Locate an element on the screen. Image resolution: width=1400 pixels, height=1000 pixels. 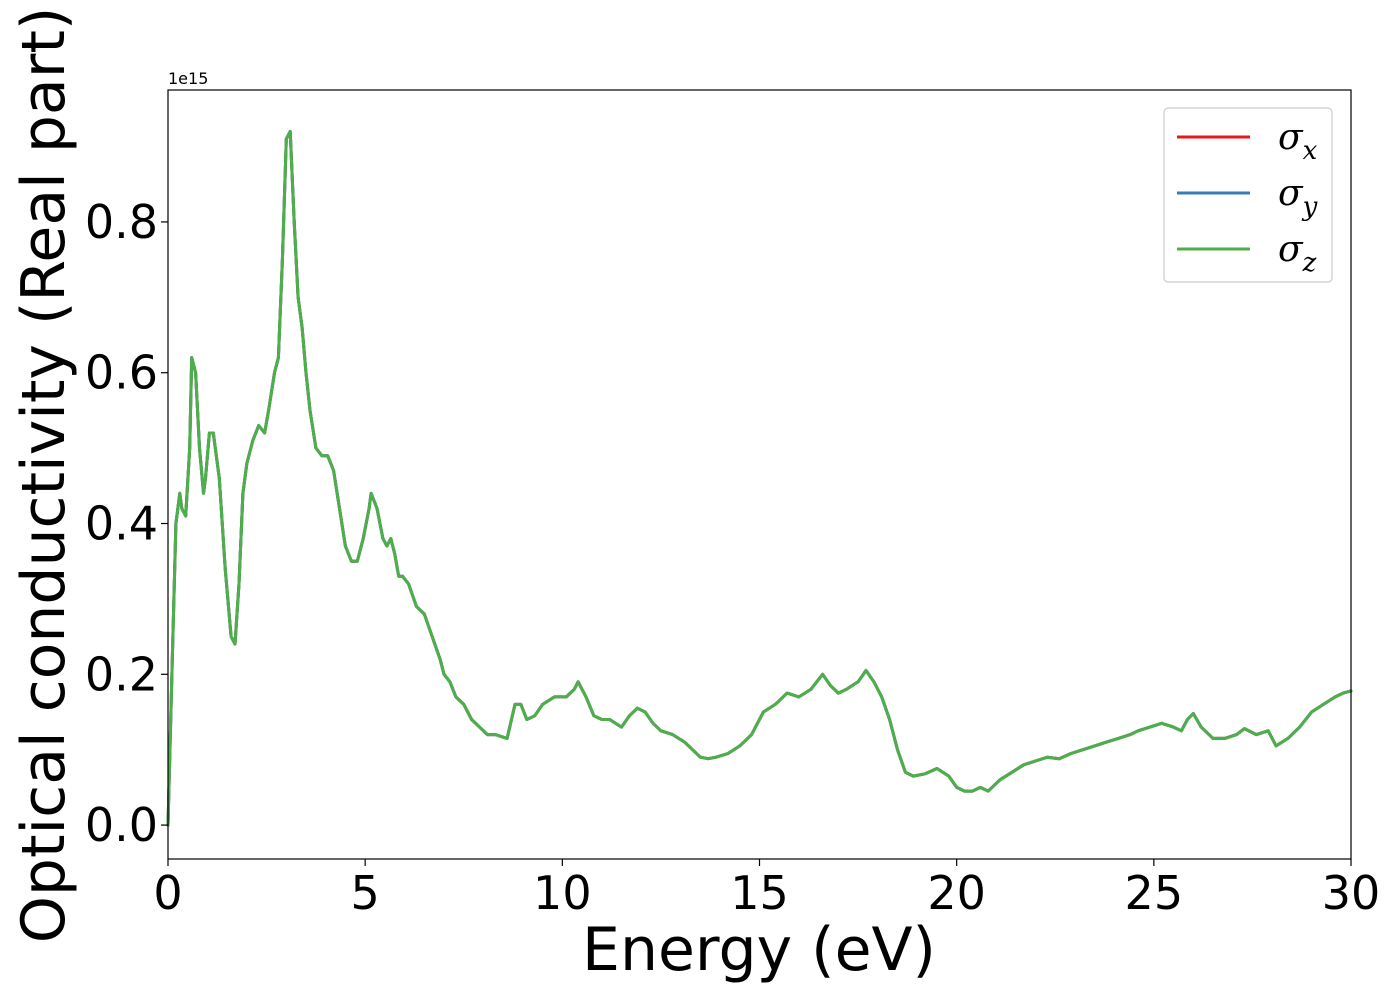
legend-box is located at coordinates (1248, 195).